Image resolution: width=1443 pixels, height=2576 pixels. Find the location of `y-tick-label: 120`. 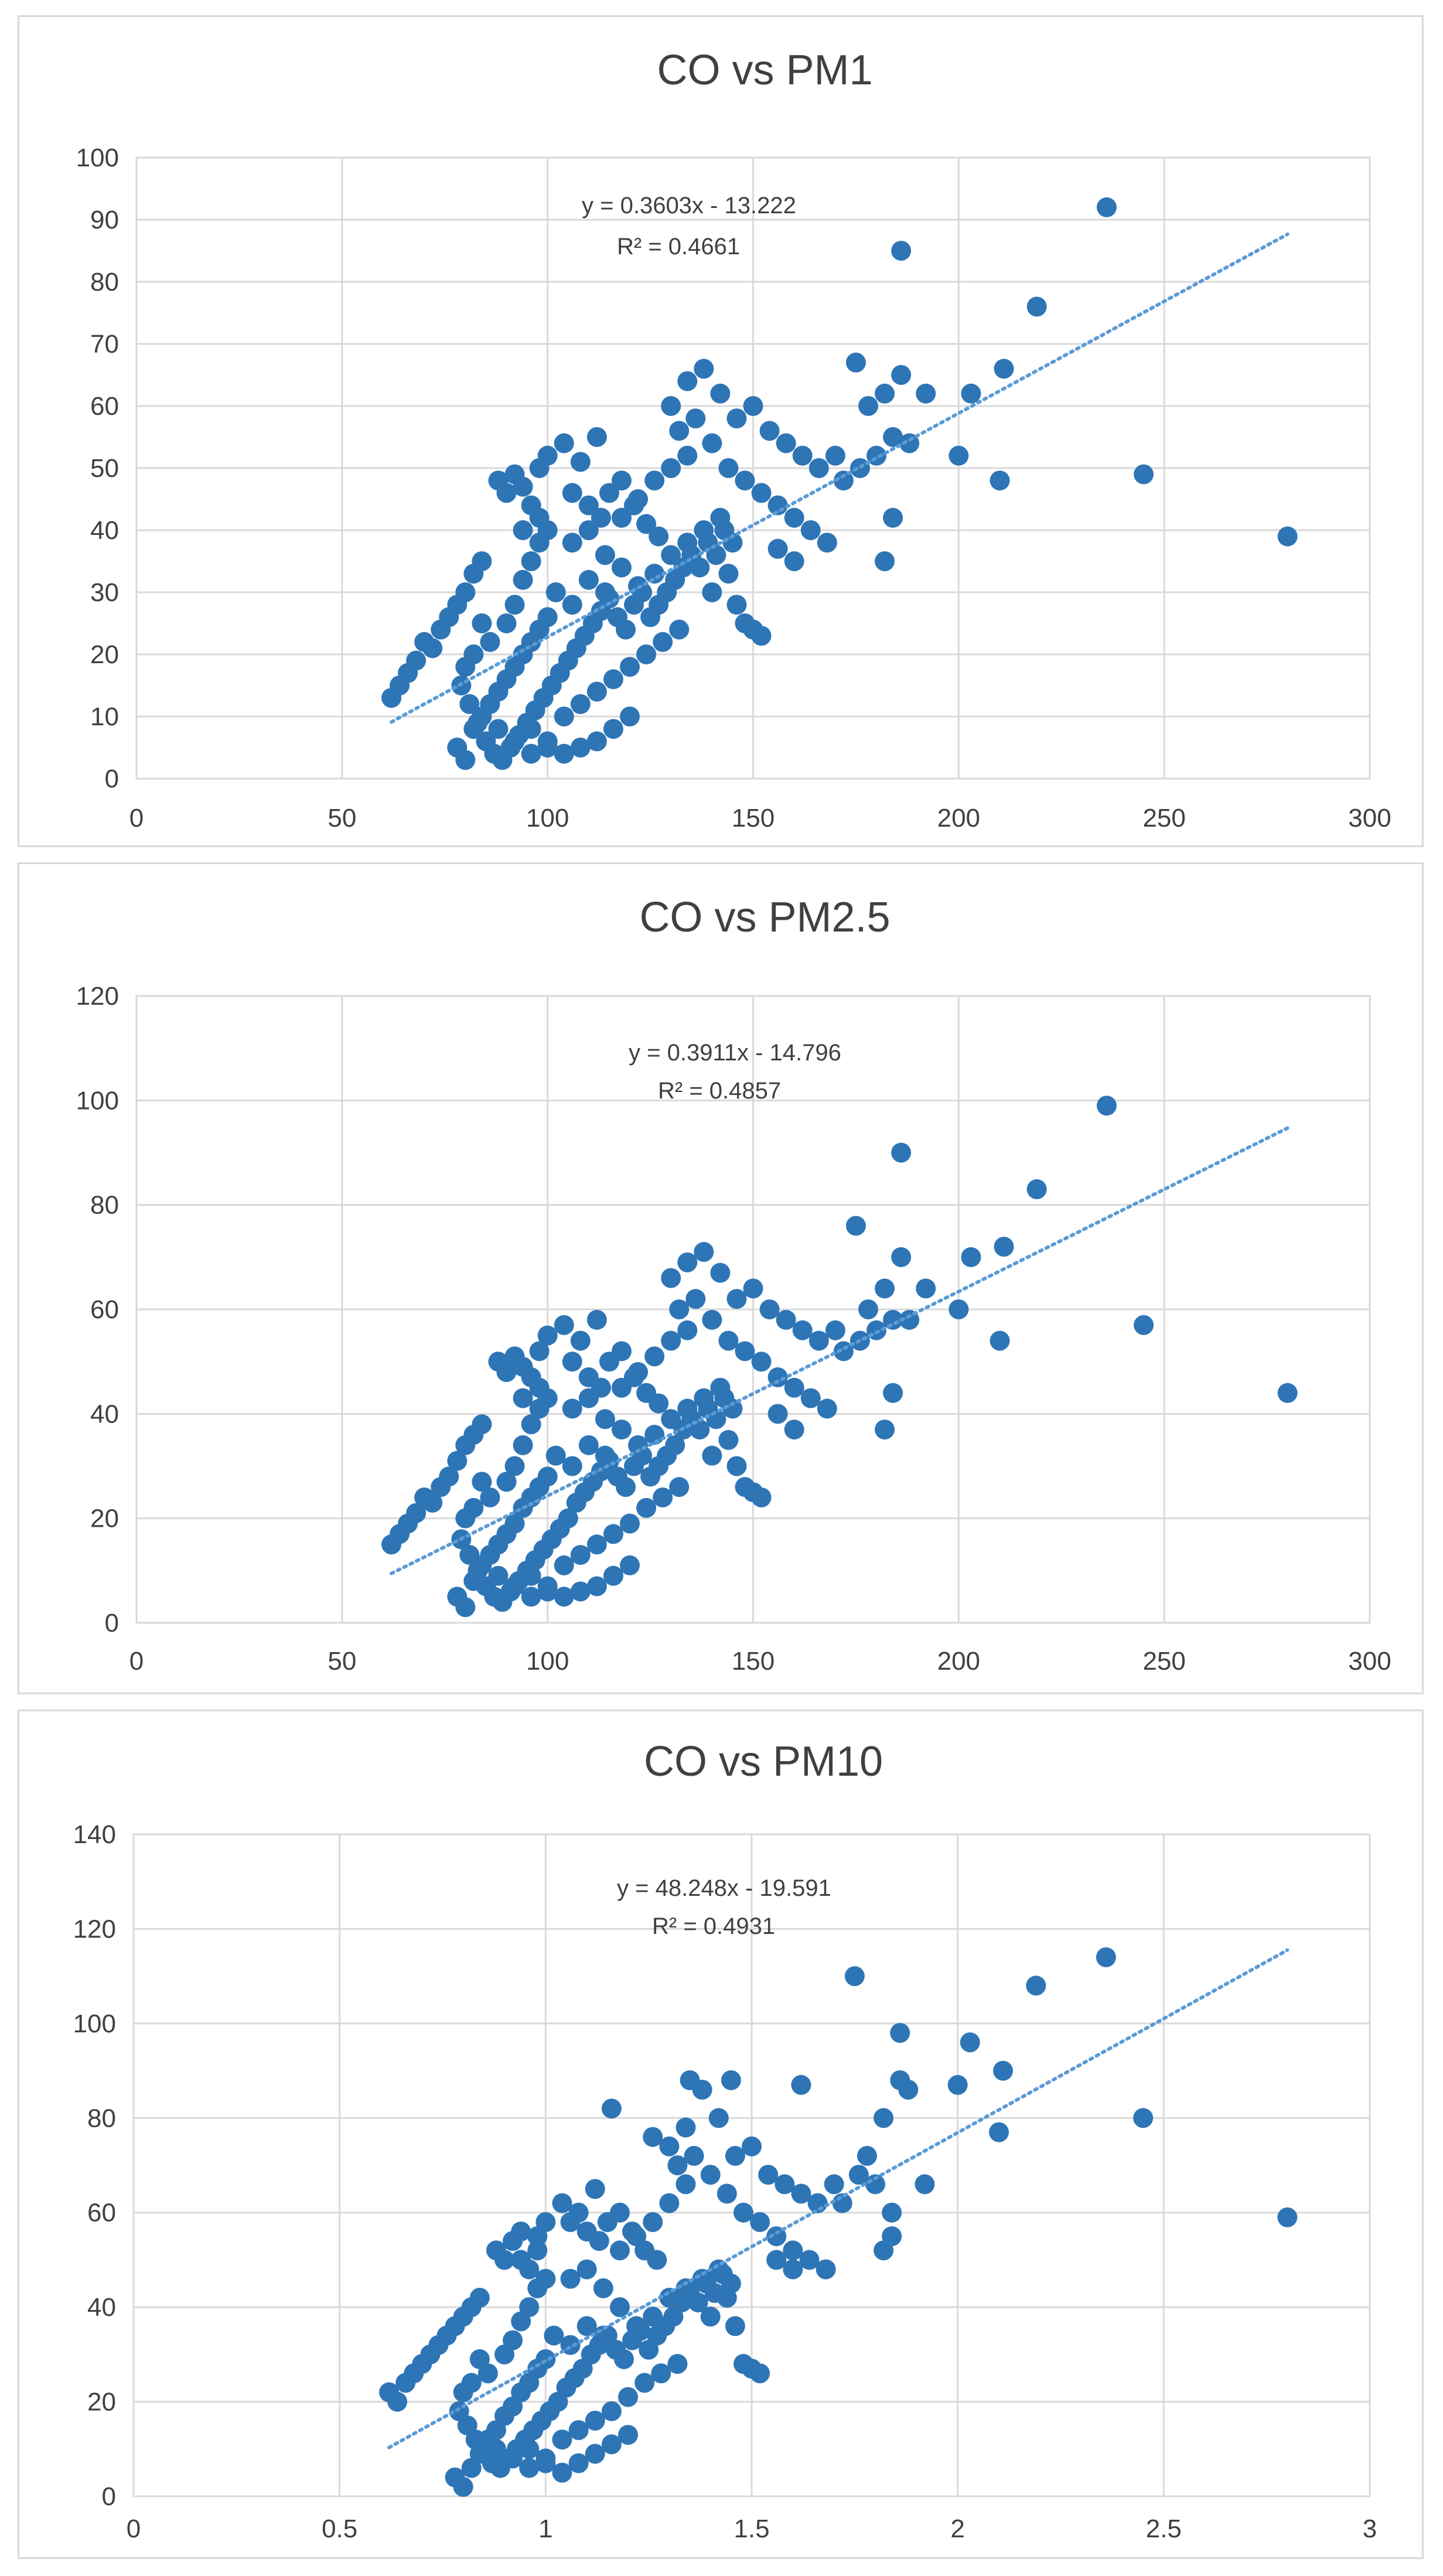

y-tick-label: 120 is located at coordinates (95, 1929).